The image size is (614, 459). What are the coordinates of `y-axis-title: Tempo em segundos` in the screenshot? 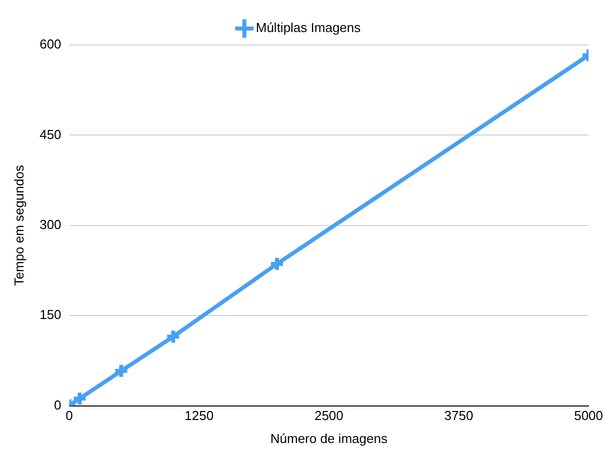 It's located at (18, 225).